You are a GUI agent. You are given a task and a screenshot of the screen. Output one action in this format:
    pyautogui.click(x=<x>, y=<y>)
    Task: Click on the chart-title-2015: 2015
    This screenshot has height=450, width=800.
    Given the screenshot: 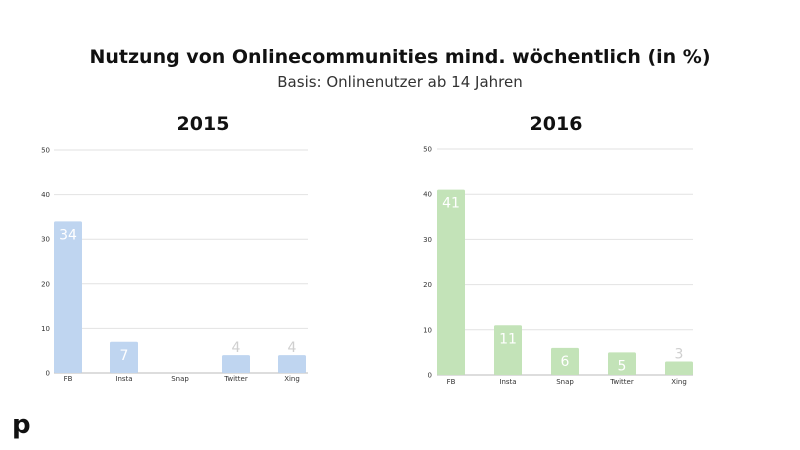 What is the action you would take?
    pyautogui.click(x=203, y=124)
    